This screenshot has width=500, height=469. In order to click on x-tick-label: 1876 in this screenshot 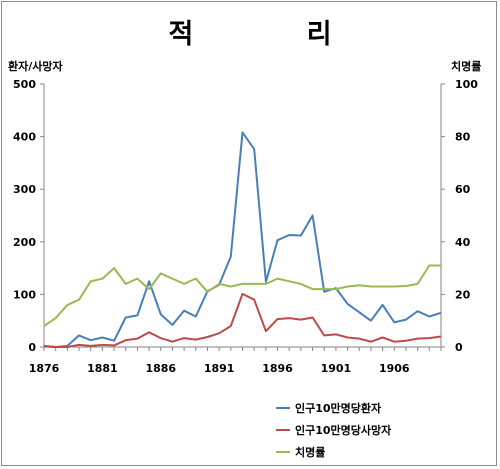, I will do `click(44, 368)`.